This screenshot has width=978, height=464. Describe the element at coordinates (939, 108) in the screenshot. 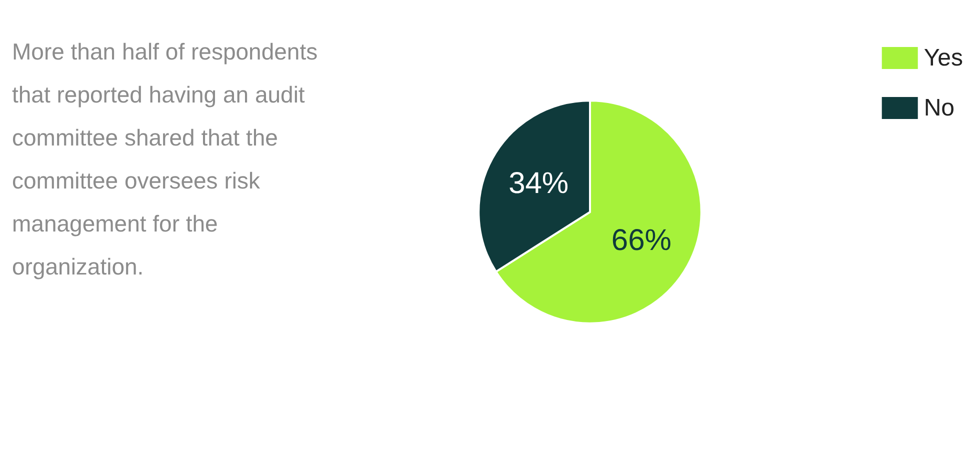

I see `legend-label: No` at that location.